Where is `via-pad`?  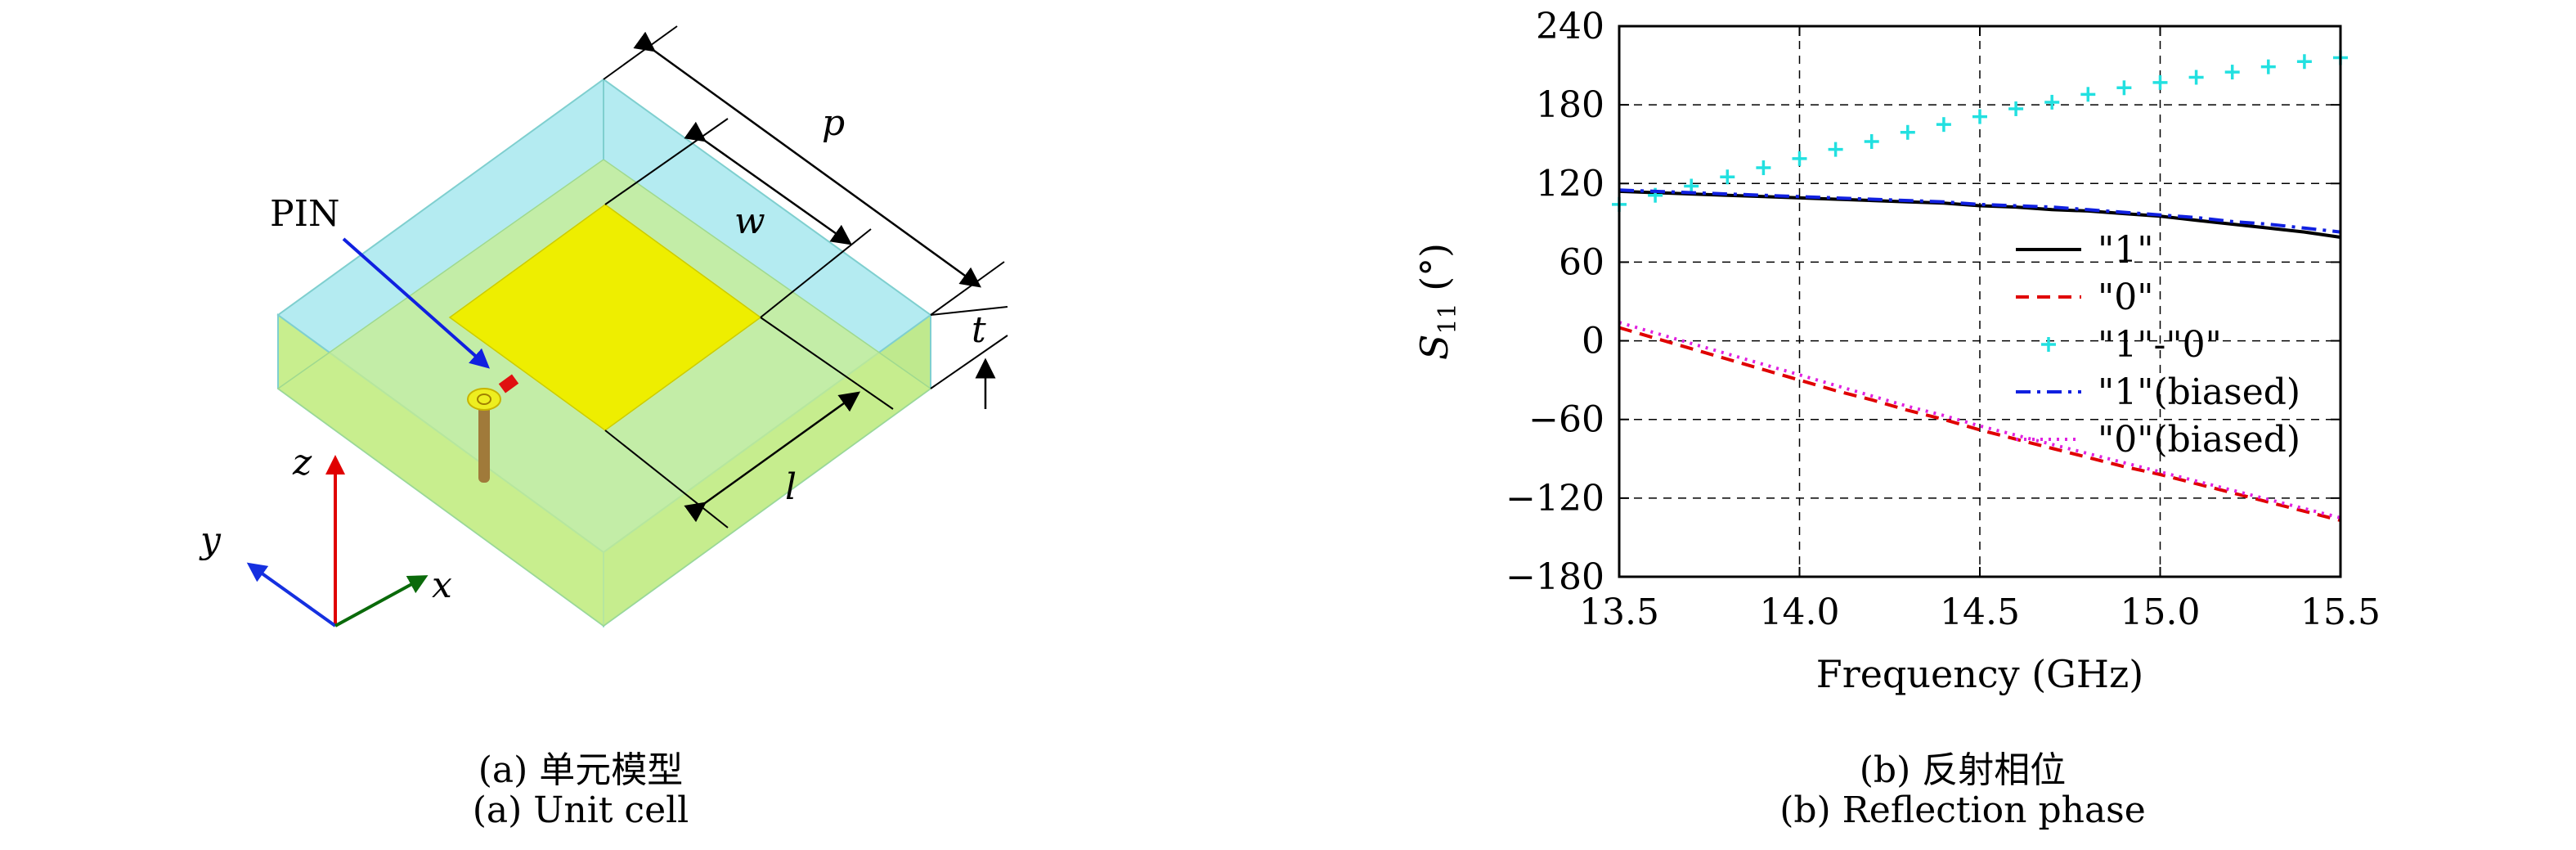
via-pad is located at coordinates (484, 400).